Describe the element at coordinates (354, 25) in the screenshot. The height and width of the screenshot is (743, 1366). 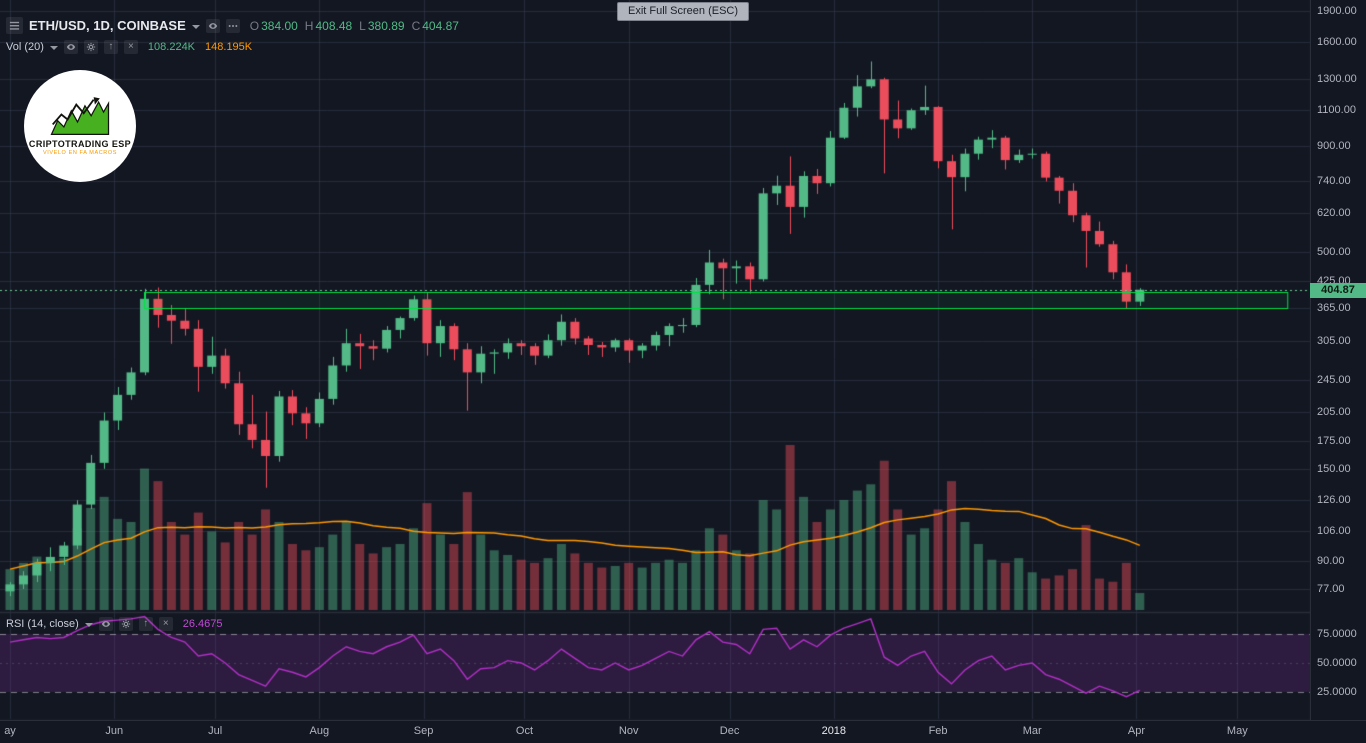
I see `ohlc-readout: O 384.00 H 408.48 L 380.89 C 404.87` at that location.